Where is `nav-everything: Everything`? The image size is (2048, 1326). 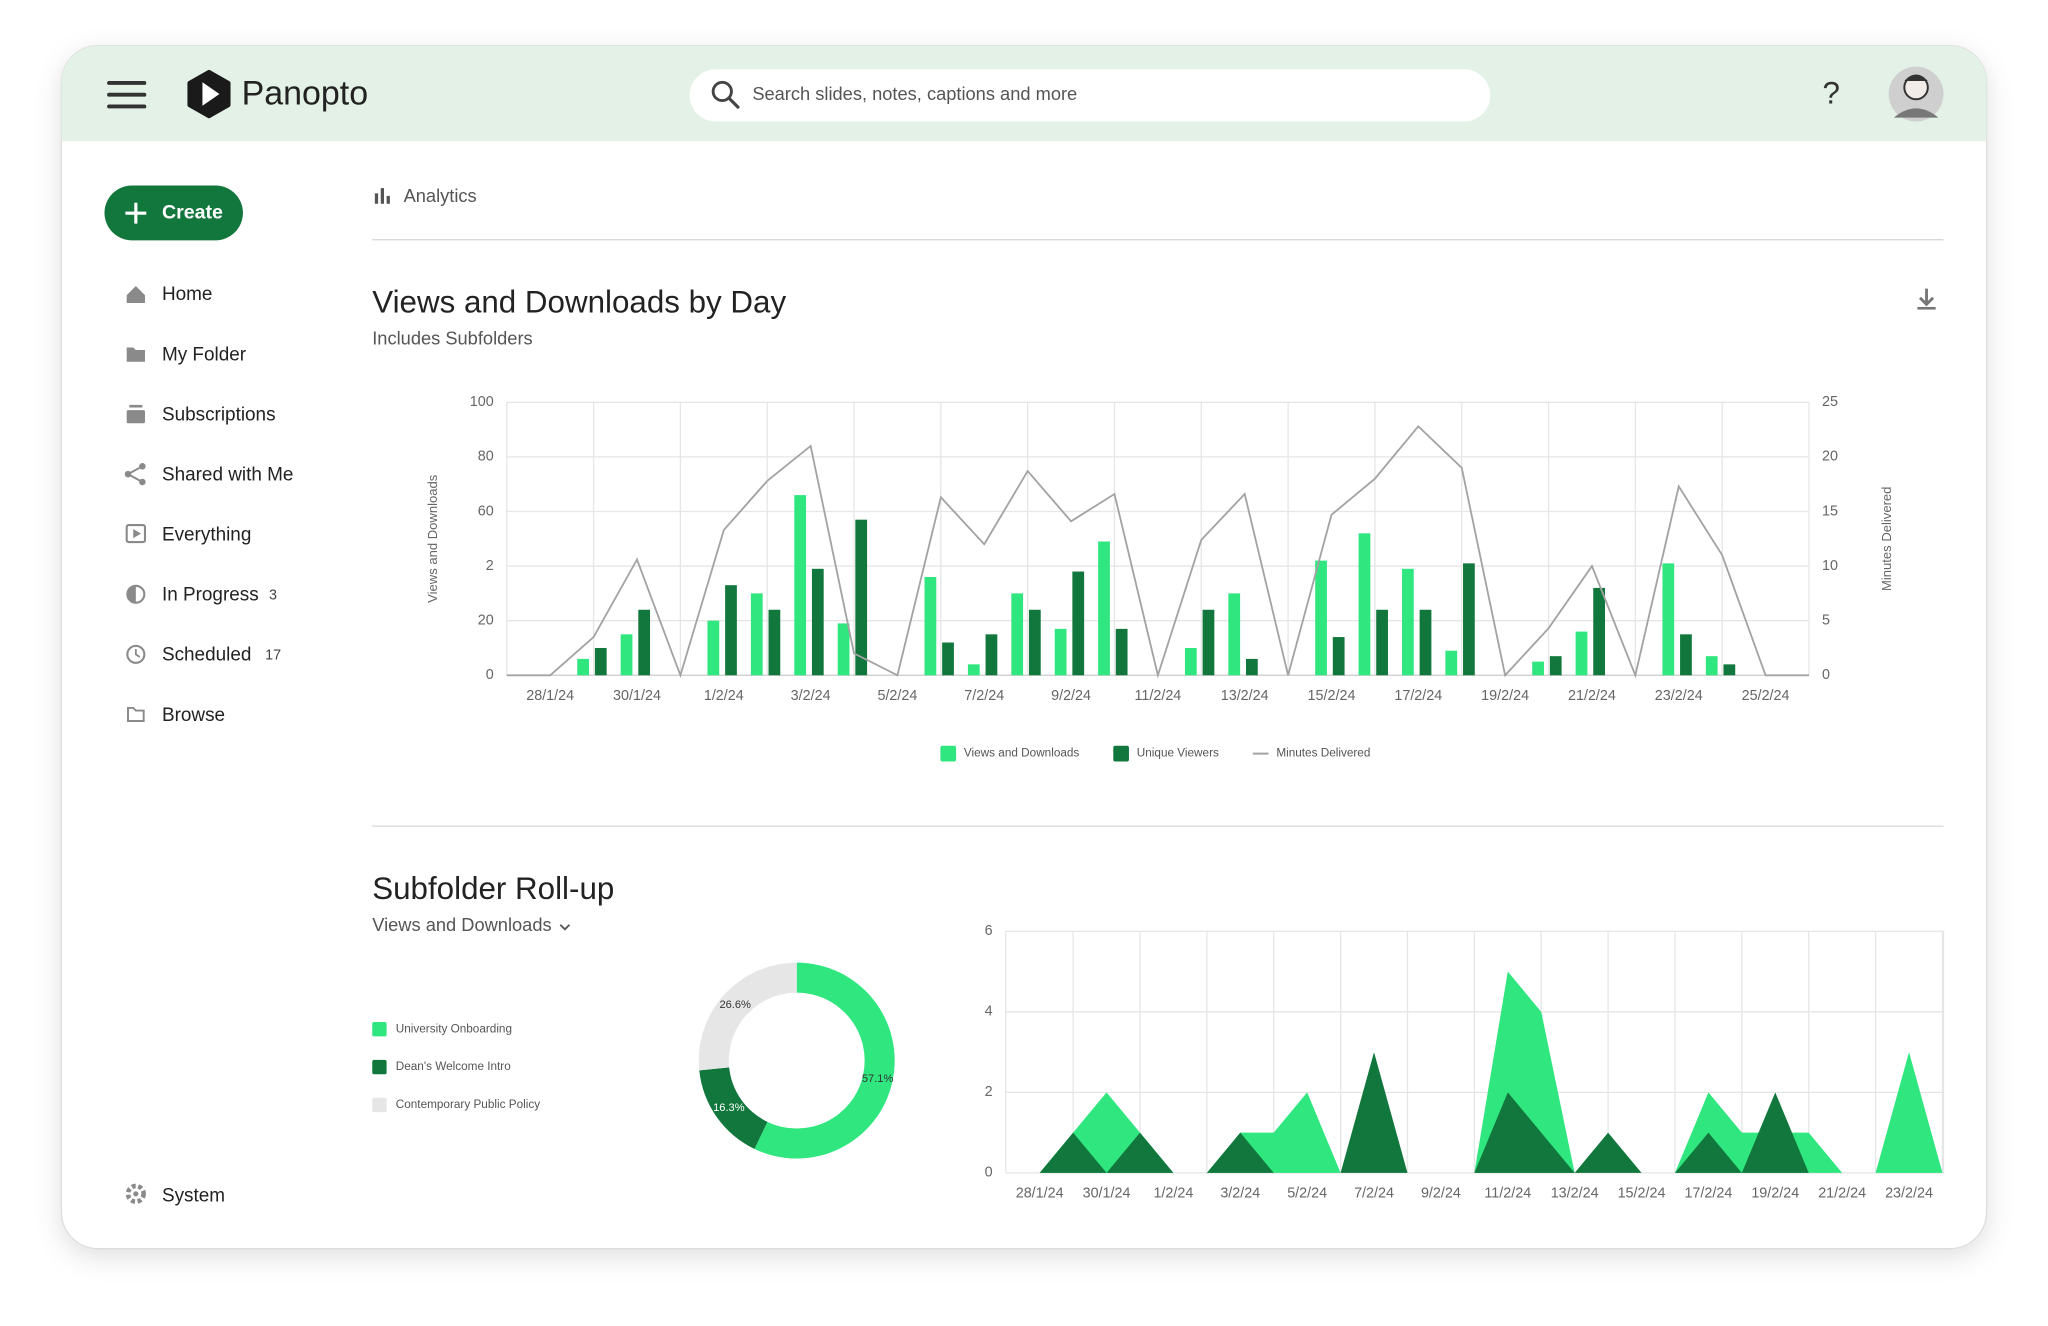
nav-everything: Everything is located at coordinates (188, 535).